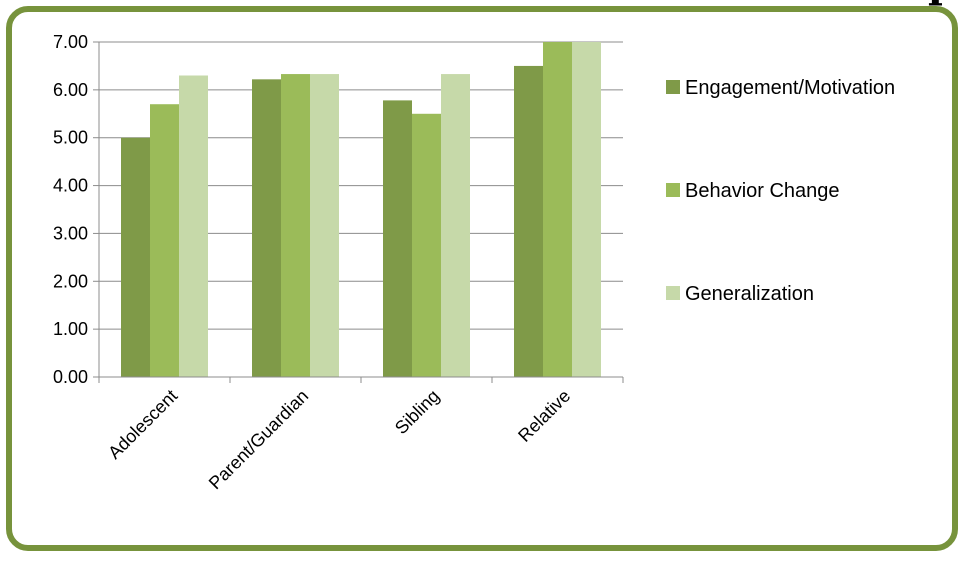 The height and width of the screenshot is (563, 970). What do you see at coordinates (544, 416) in the screenshot?
I see `x-tick-label: Relative` at bounding box center [544, 416].